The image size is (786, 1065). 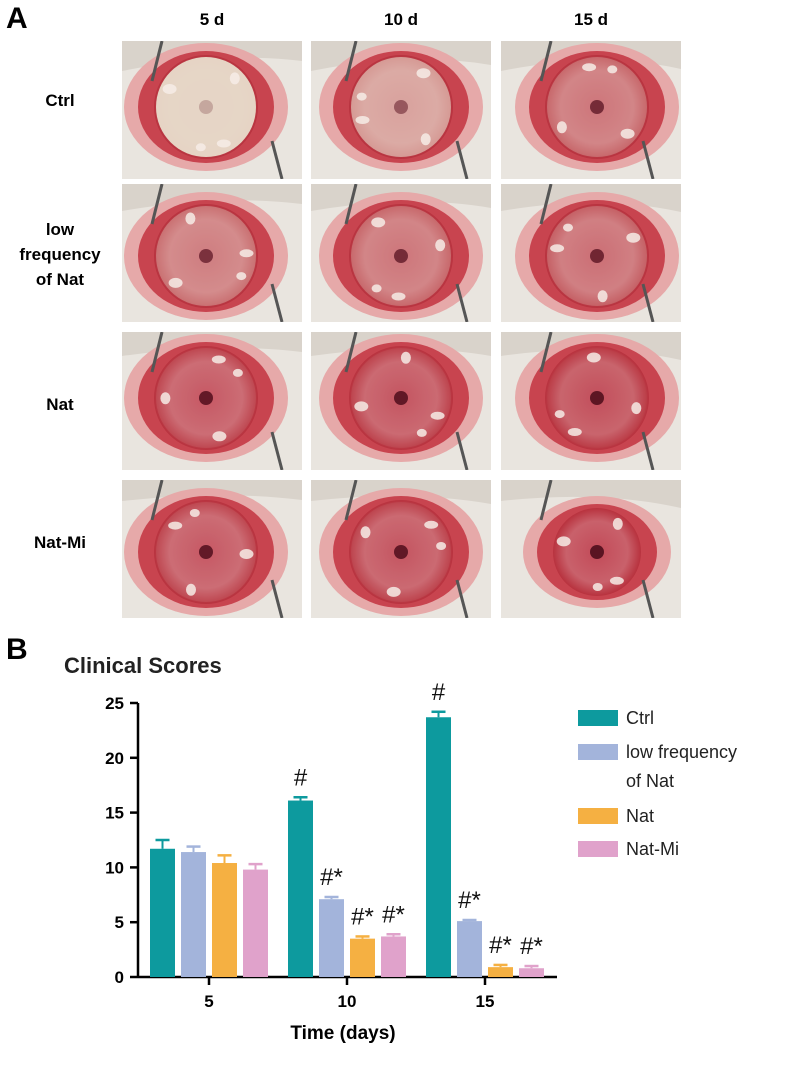 I want to click on row-label-low-frequency: low frequency of Nat, so click(x=60, y=254).